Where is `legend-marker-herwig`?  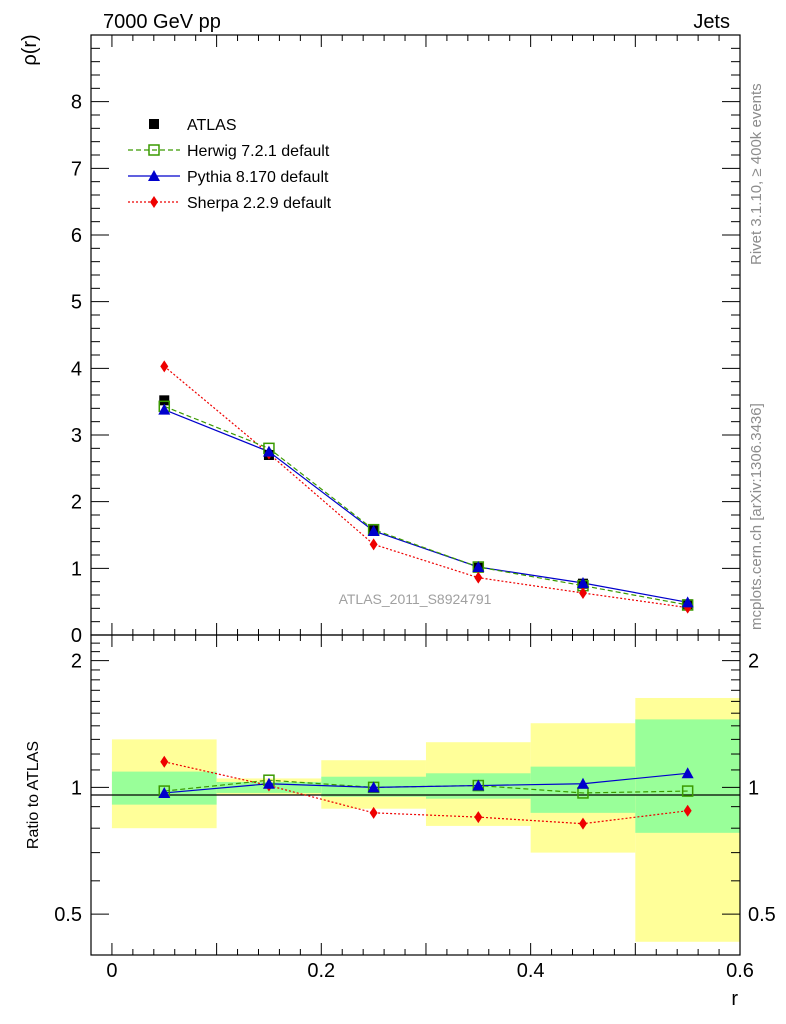
legend-marker-herwig is located at coordinates (154, 150).